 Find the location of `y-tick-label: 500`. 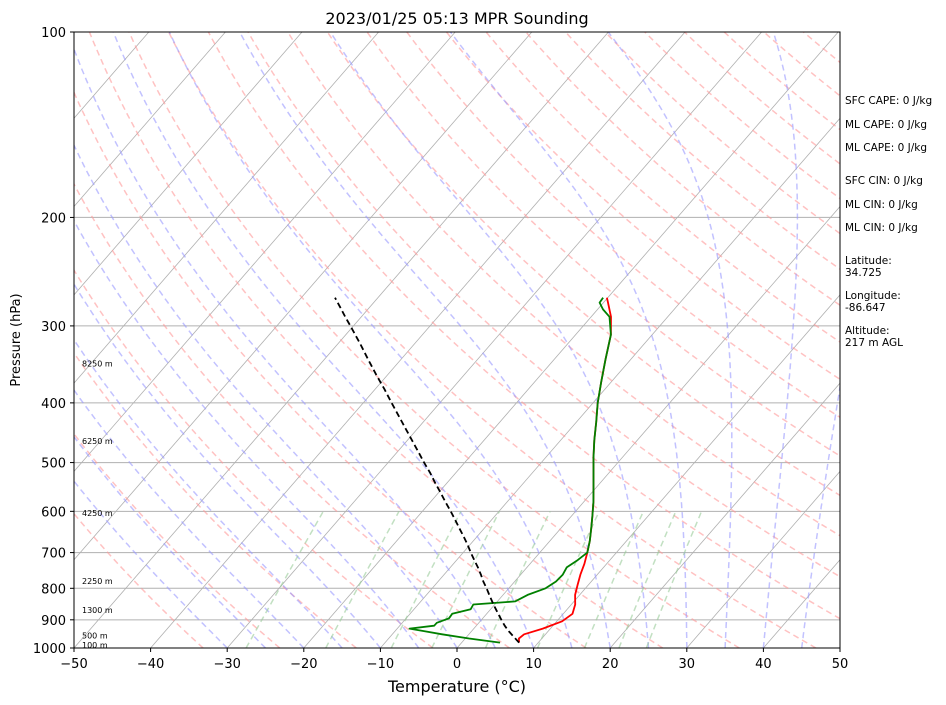

y-tick-label: 500 is located at coordinates (53, 464).